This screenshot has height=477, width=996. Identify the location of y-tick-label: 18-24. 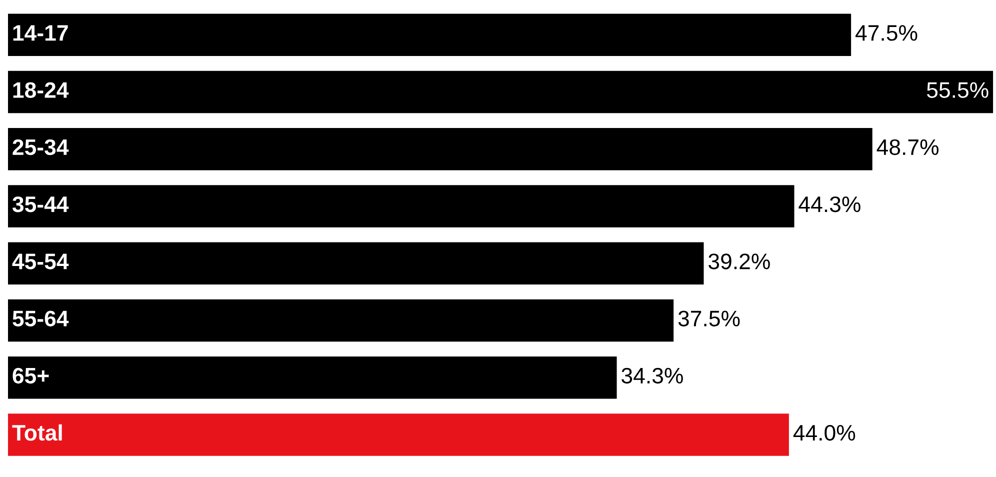
(41, 90).